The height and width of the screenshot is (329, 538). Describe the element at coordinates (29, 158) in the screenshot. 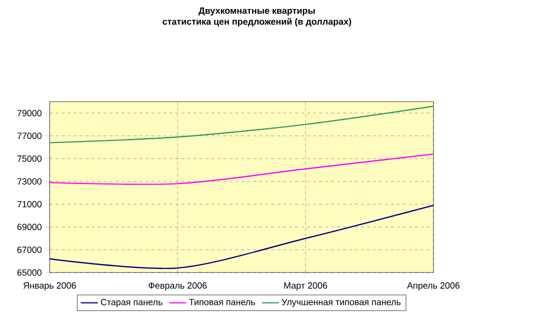

I see `y-tick-label: 75000` at that location.